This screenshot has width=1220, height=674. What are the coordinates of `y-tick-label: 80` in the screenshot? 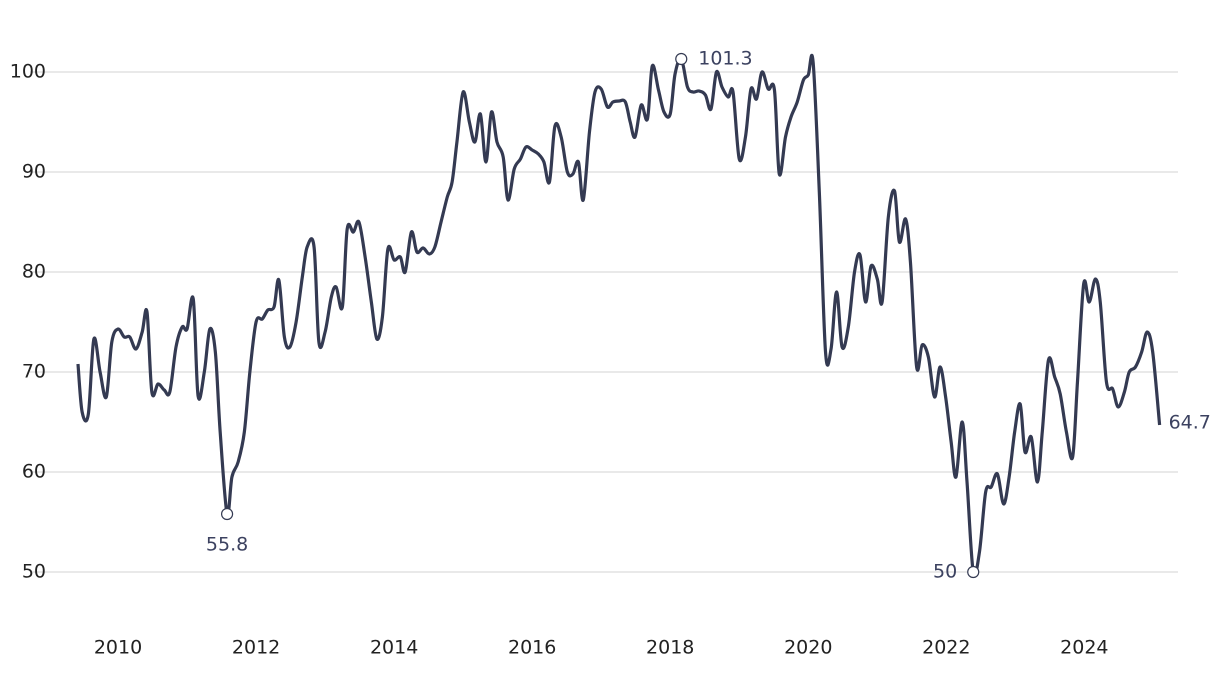 It's located at (34, 272).